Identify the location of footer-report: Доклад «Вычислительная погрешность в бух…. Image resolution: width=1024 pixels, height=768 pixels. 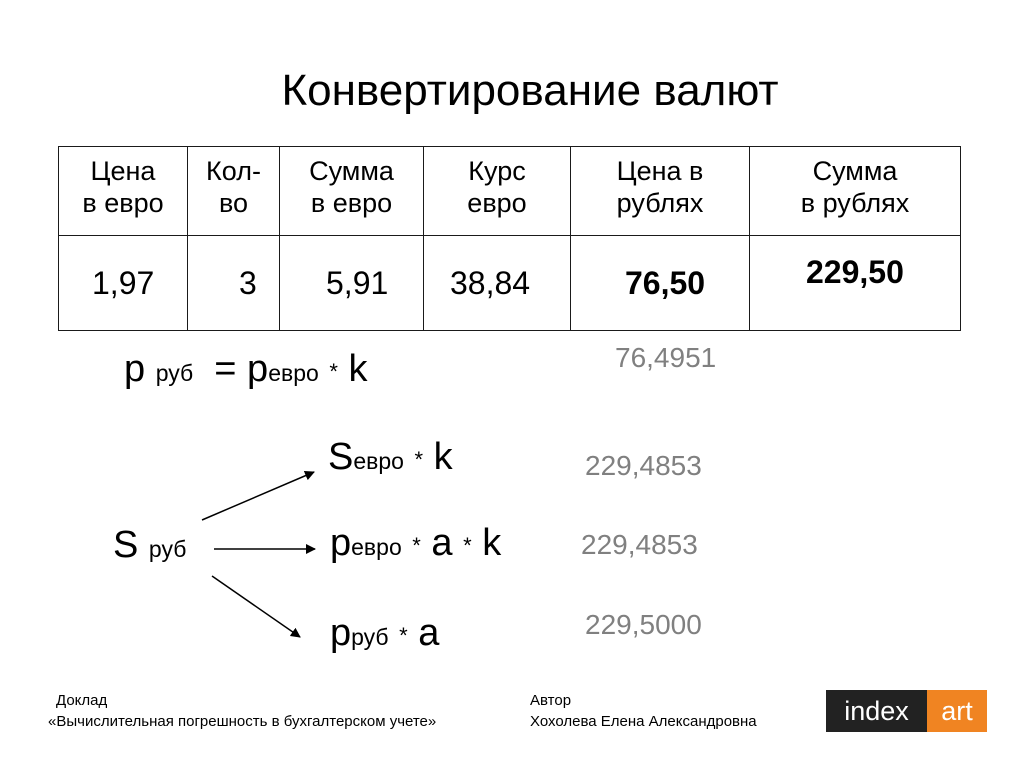
(242, 711).